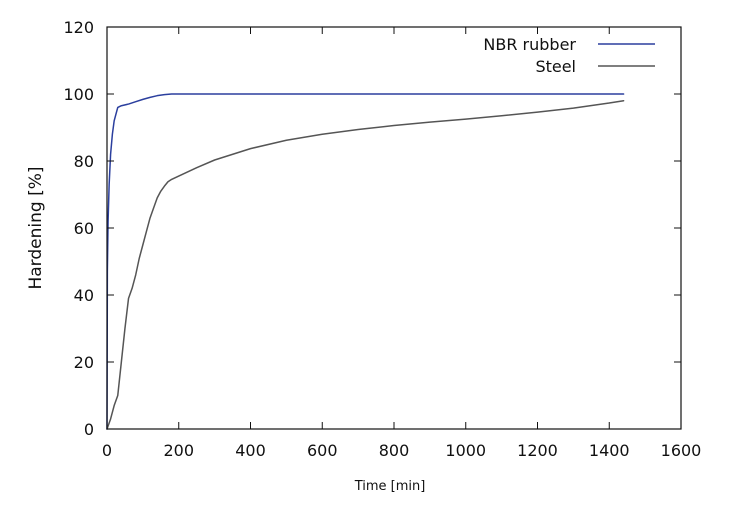 This screenshot has width=752, height=509. Describe the element at coordinates (178, 450) in the screenshot. I see `x-tick-label-1: 200` at that location.